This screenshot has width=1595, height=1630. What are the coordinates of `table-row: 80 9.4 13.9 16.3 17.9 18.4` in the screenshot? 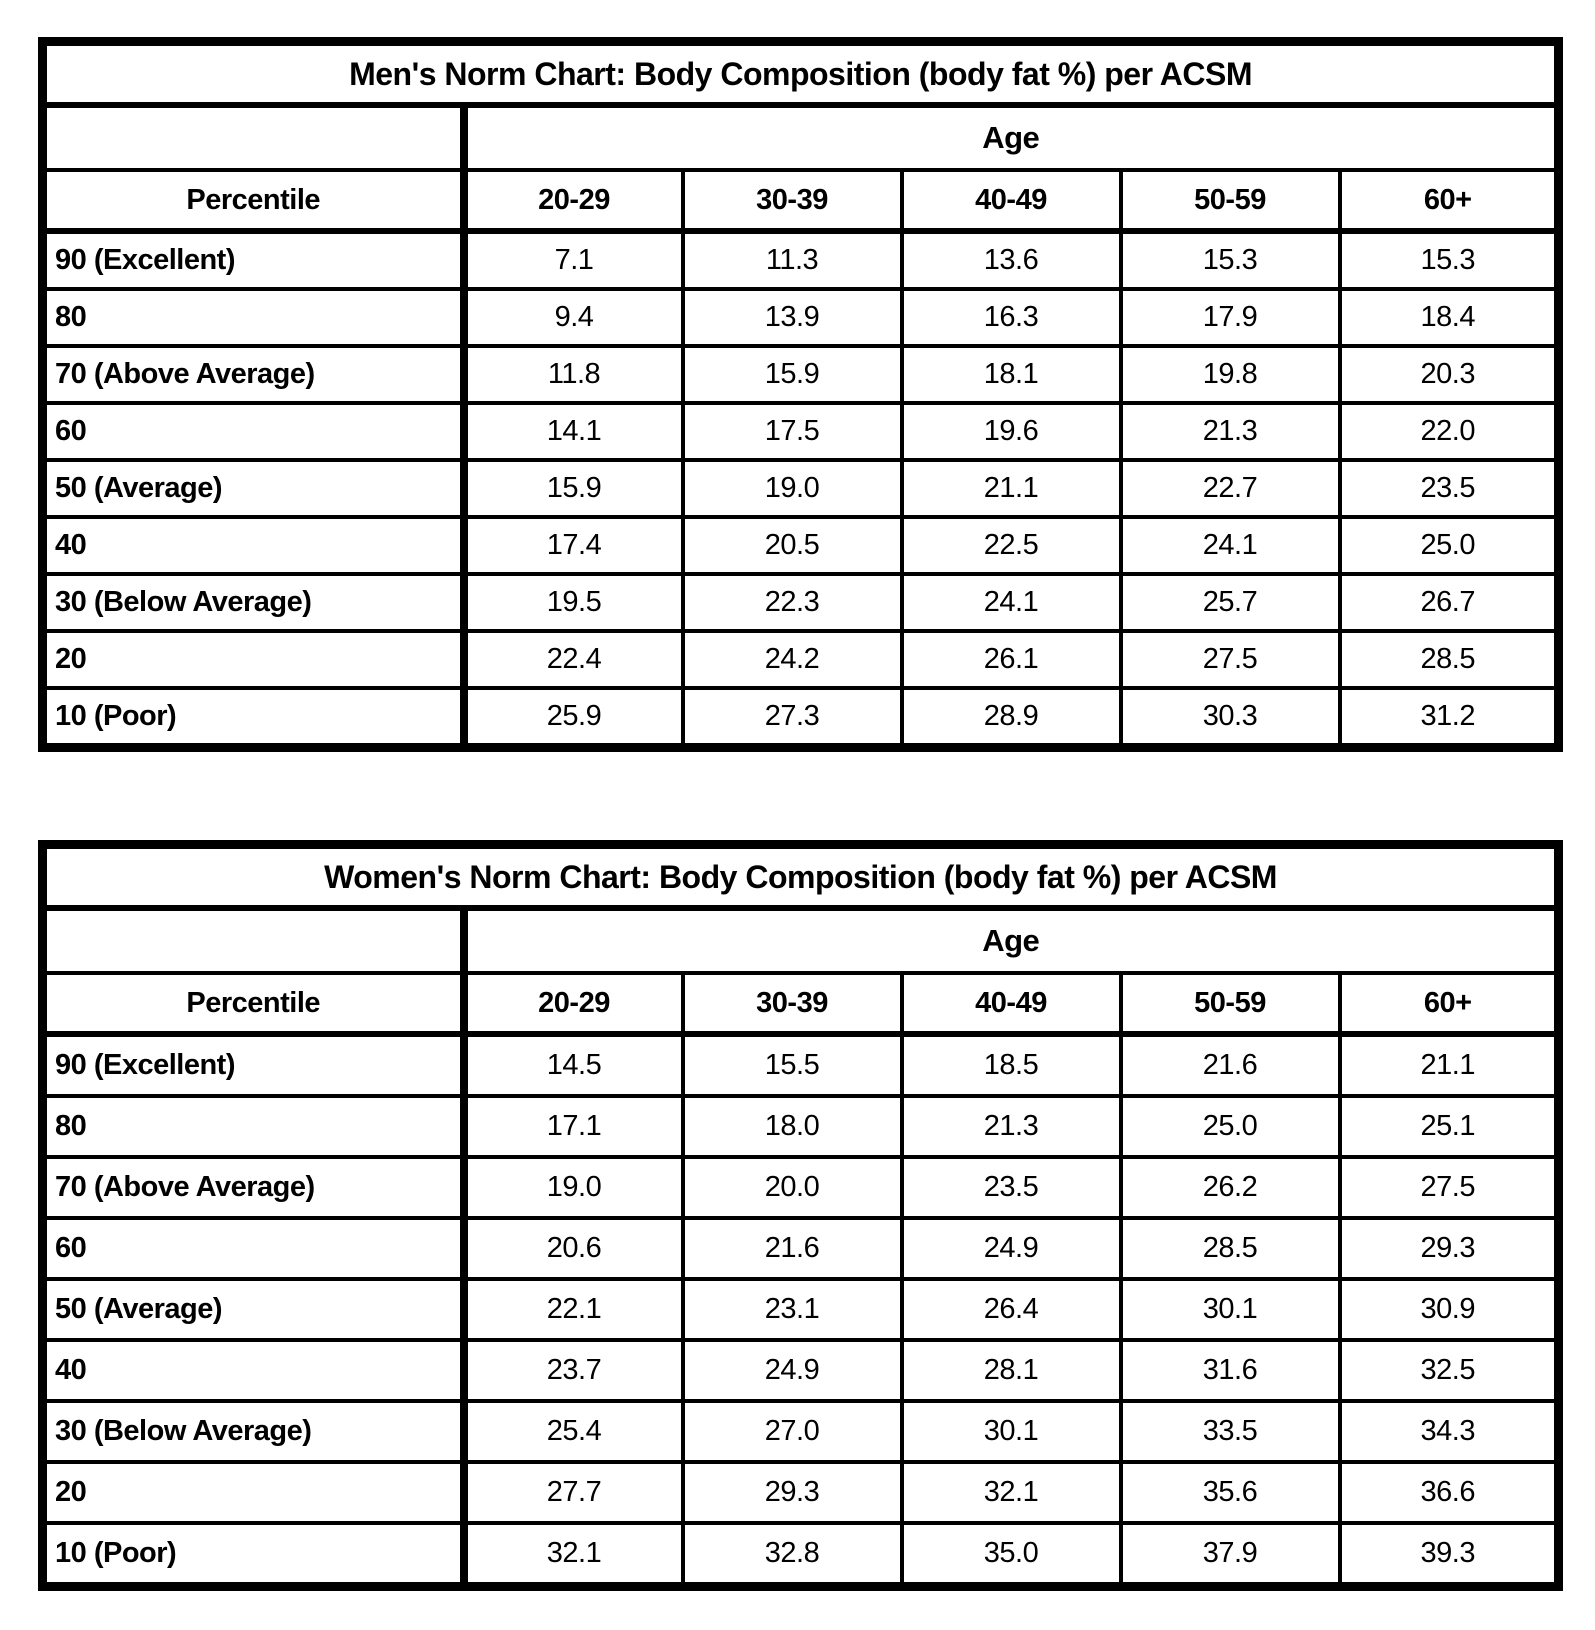 It's located at (800, 317).